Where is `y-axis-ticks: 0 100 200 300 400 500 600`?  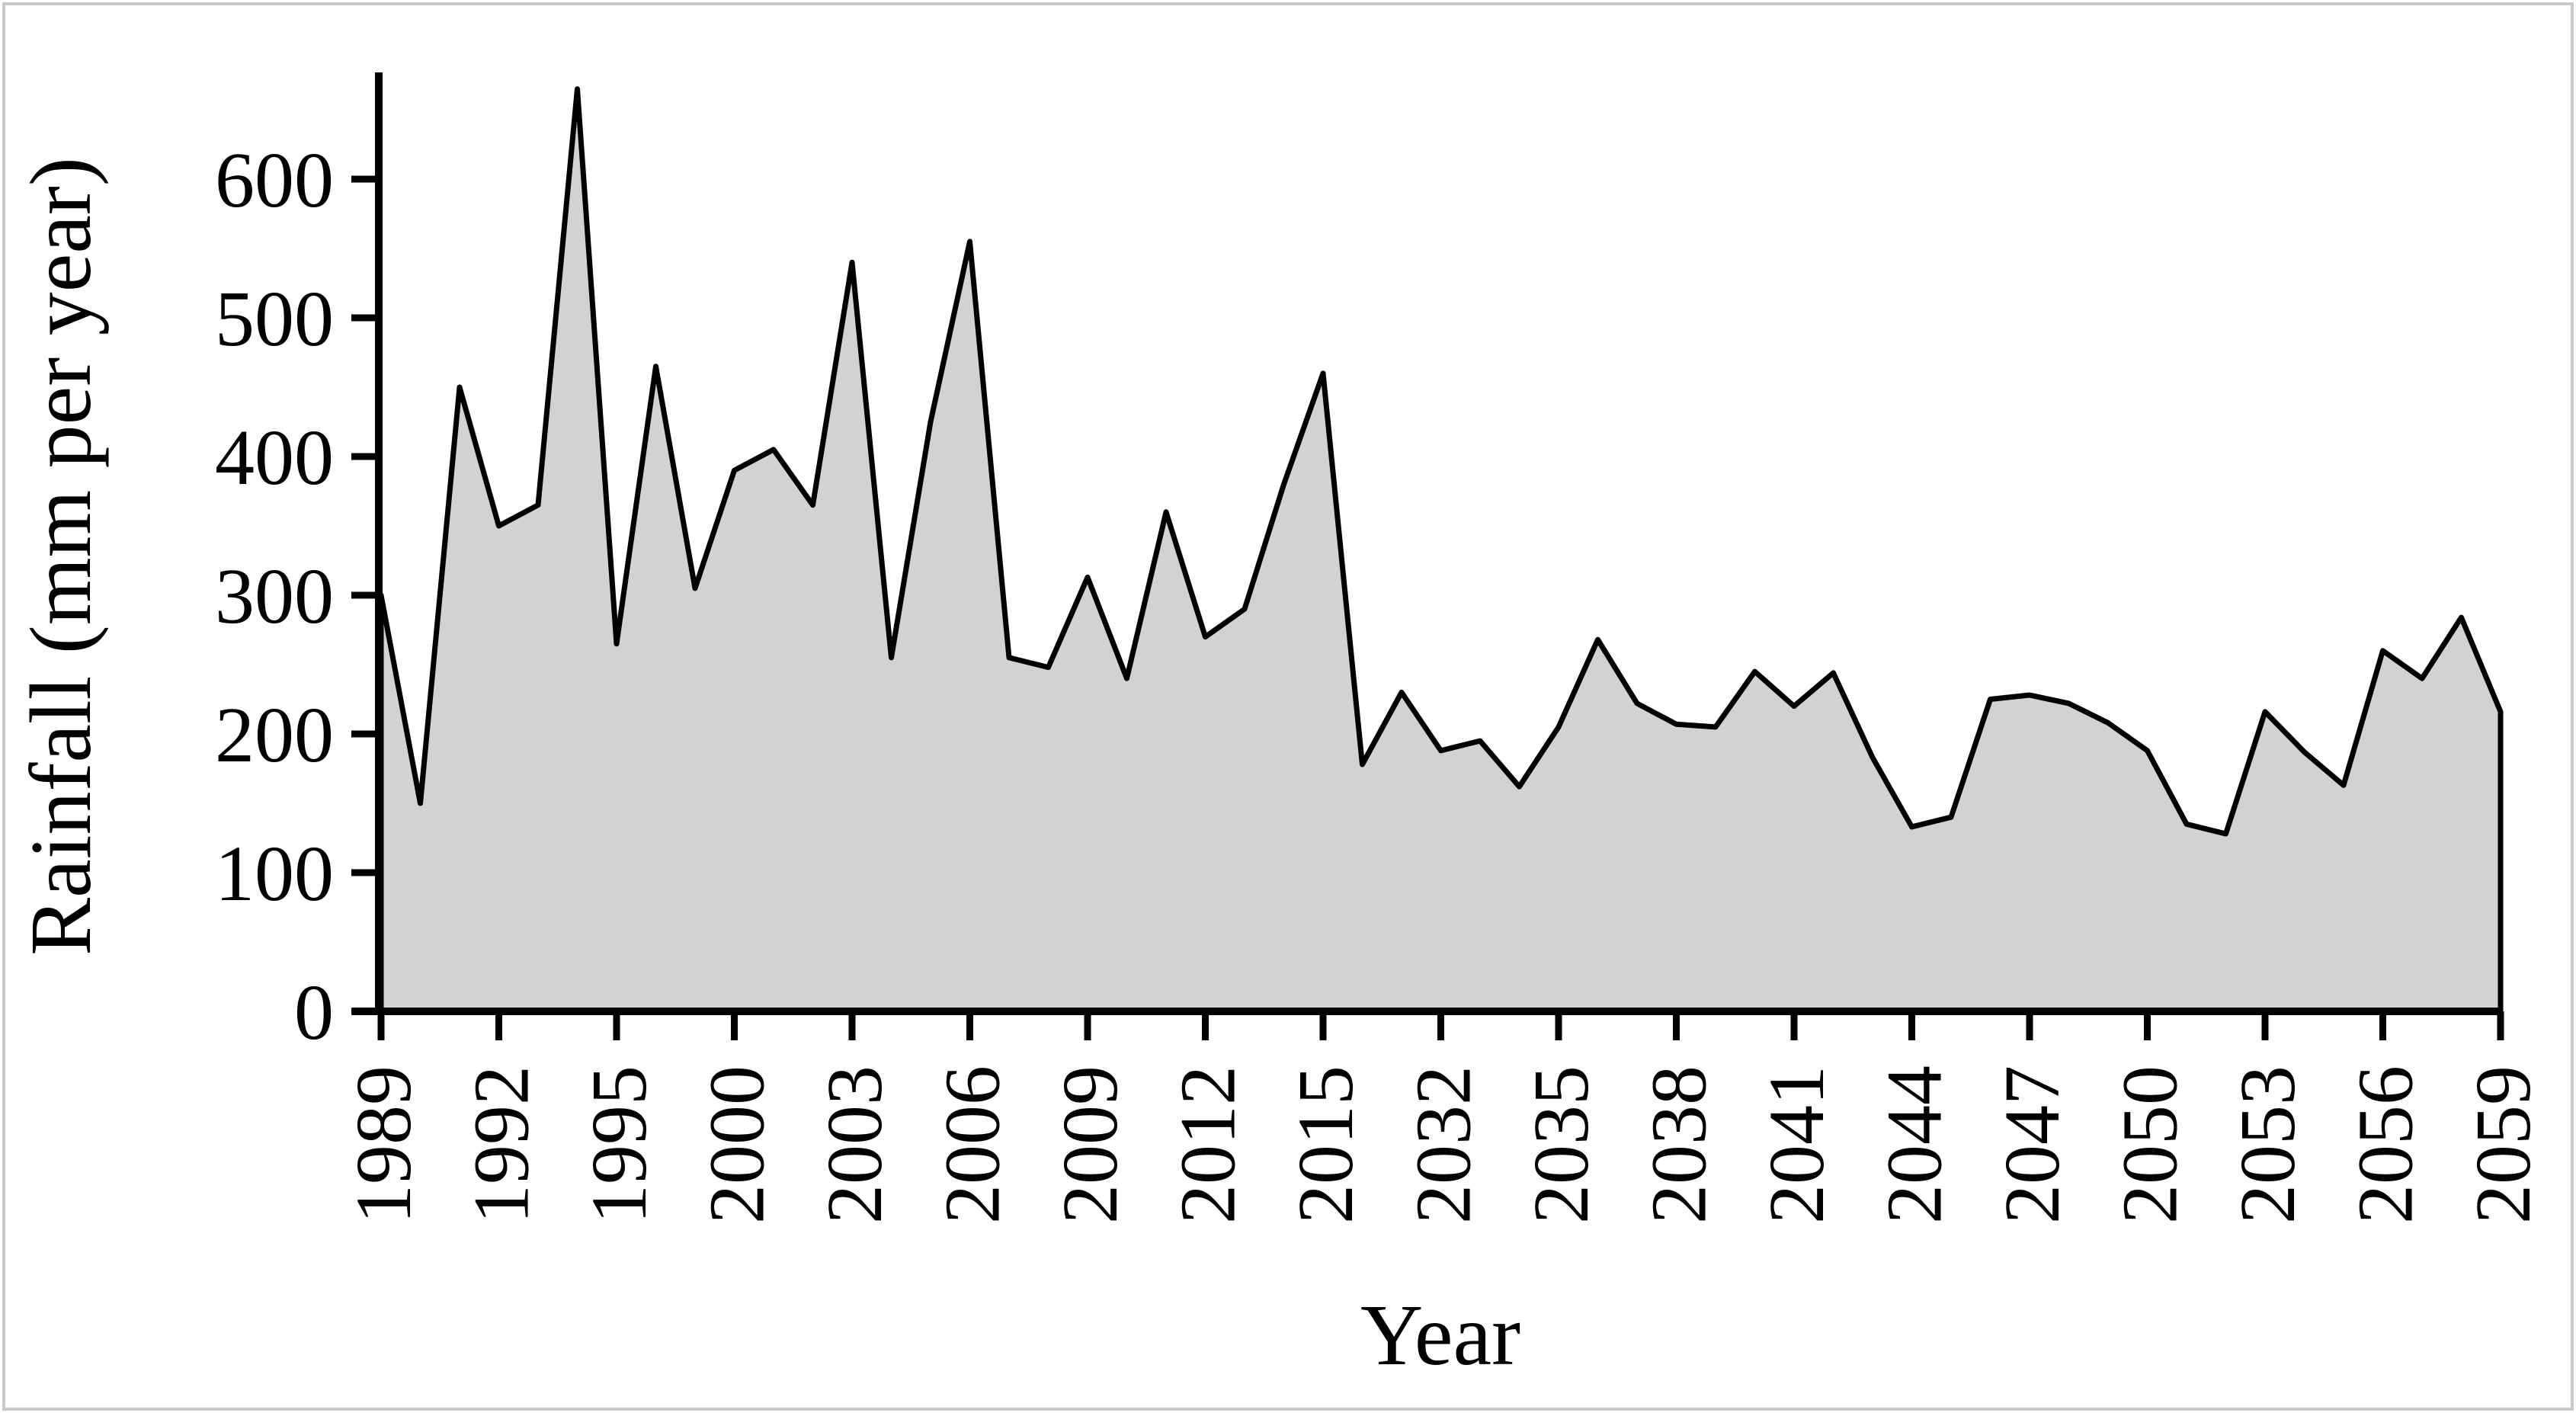
y-axis-ticks: 0 100 200 300 400 500 600 is located at coordinates (297, 596).